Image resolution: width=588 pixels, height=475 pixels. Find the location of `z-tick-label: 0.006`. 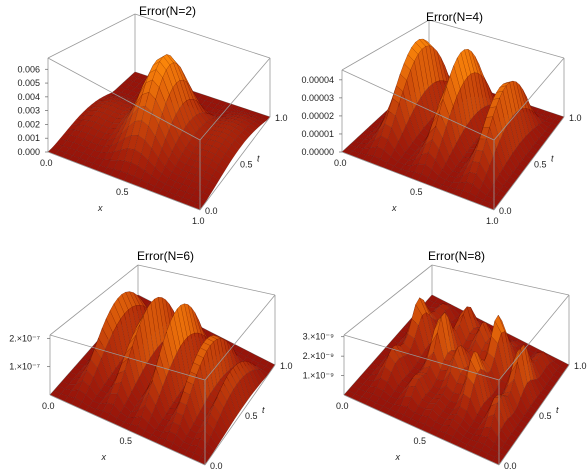

z-tick-label: 0.006 is located at coordinates (28, 69).